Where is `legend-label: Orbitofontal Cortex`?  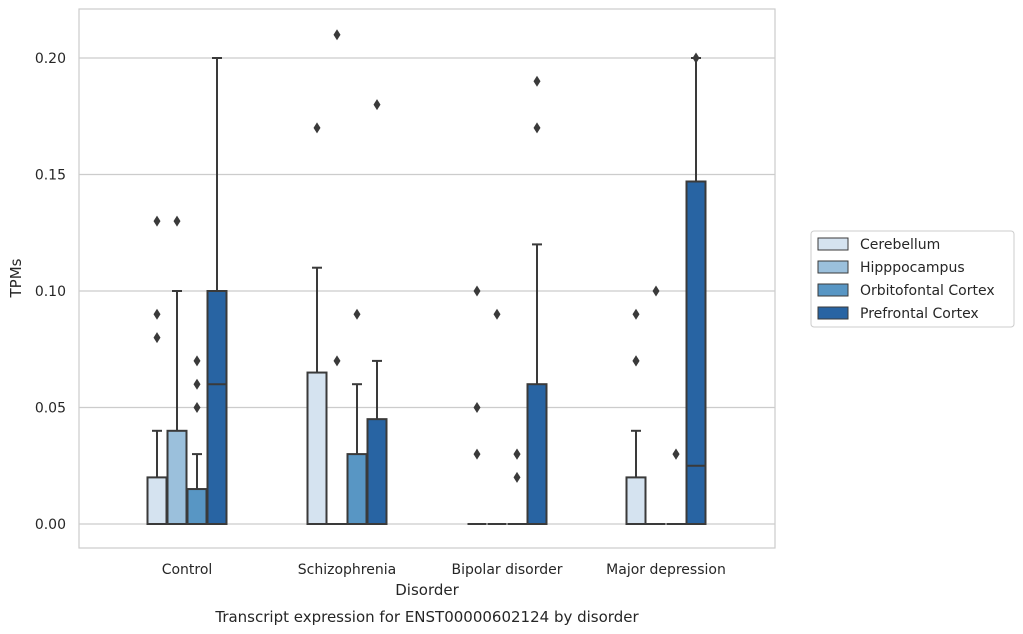
legend-label: Orbitofontal Cortex is located at coordinates (927, 291).